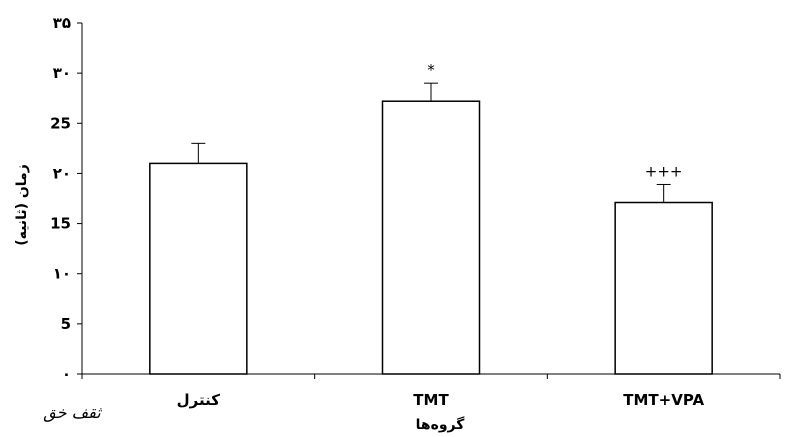 The image size is (794, 437). Describe the element at coordinates (664, 171) in the screenshot. I see `significance-label: +++` at that location.